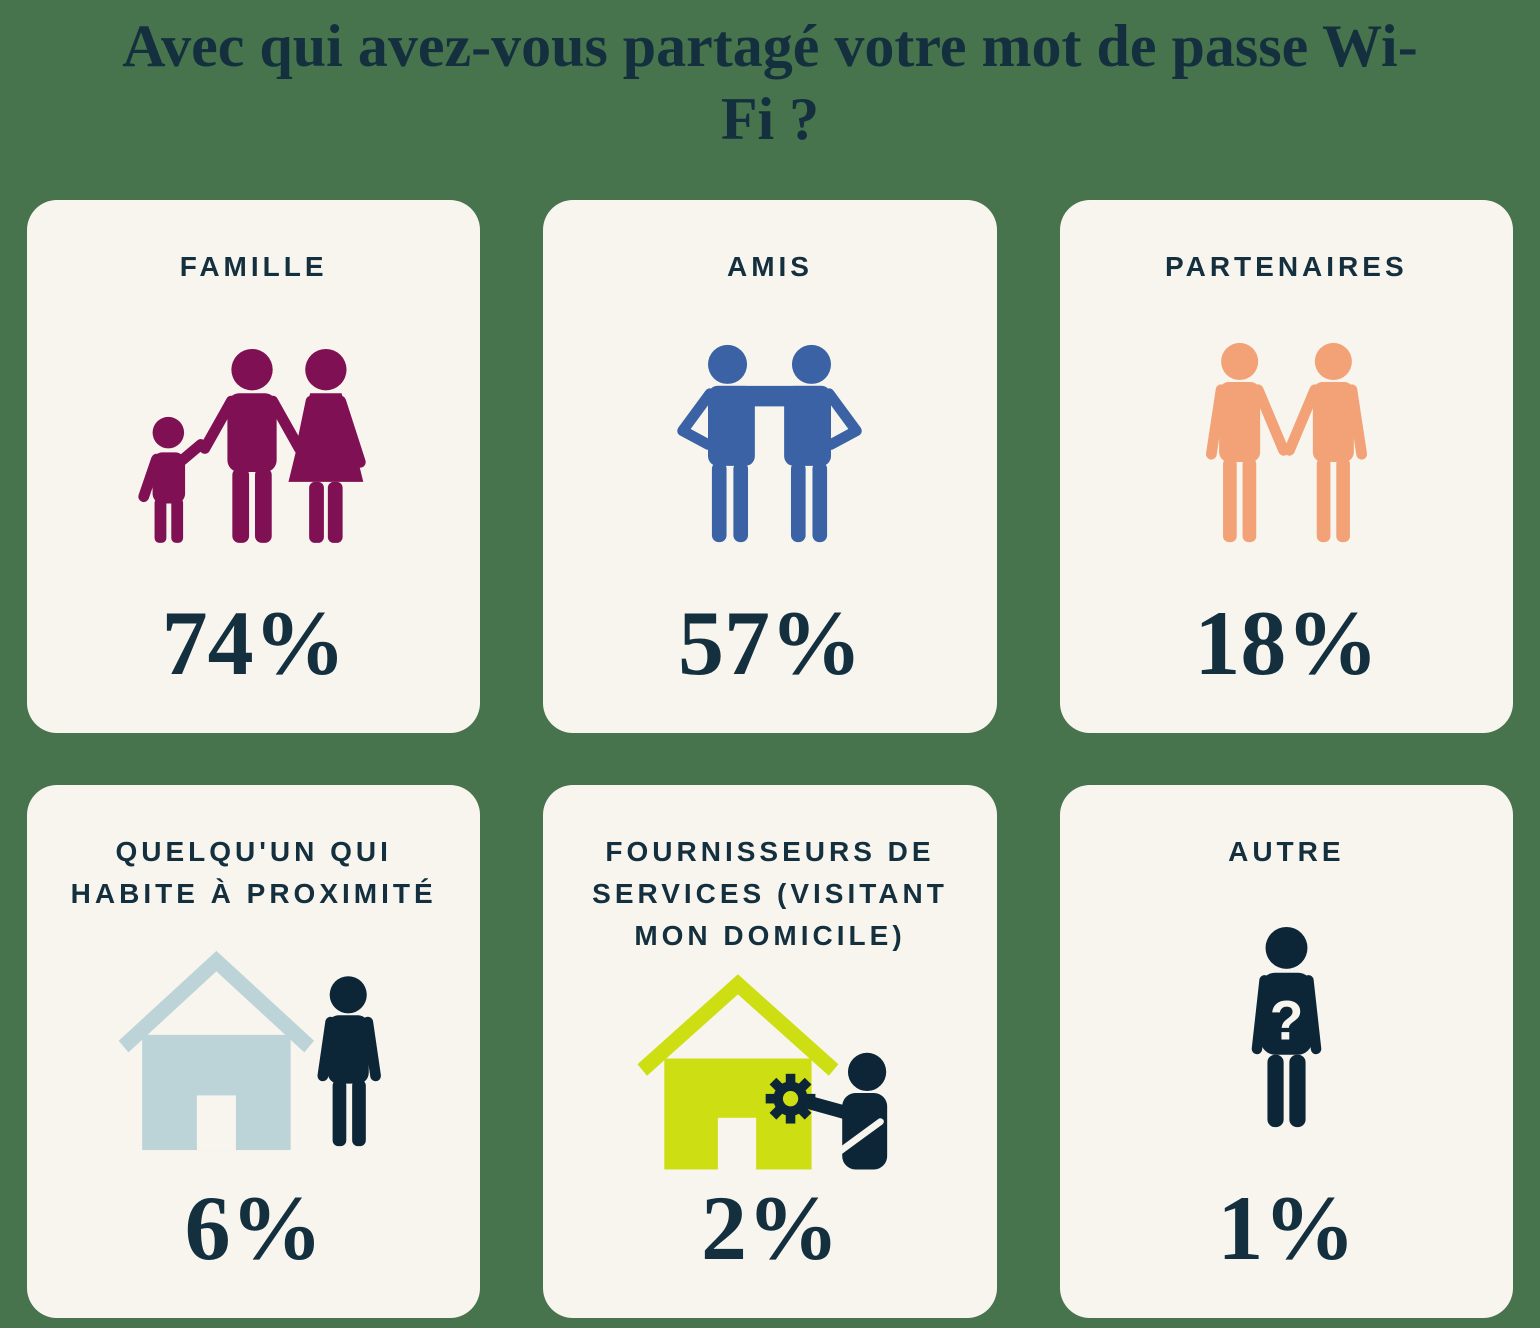 Image resolution: width=1540 pixels, height=1328 pixels. I want to click on icon-area: ?, so click(1286, 1027).